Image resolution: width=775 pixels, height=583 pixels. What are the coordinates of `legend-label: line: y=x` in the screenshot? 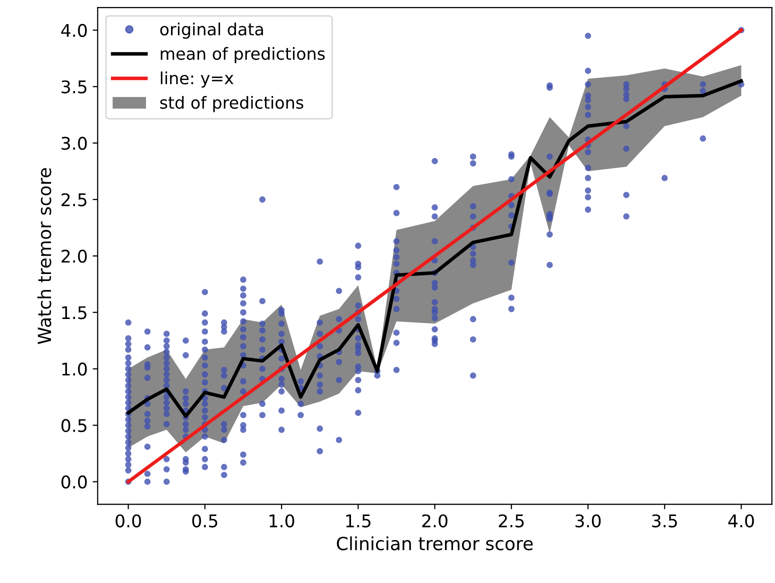 It's located at (197, 80).